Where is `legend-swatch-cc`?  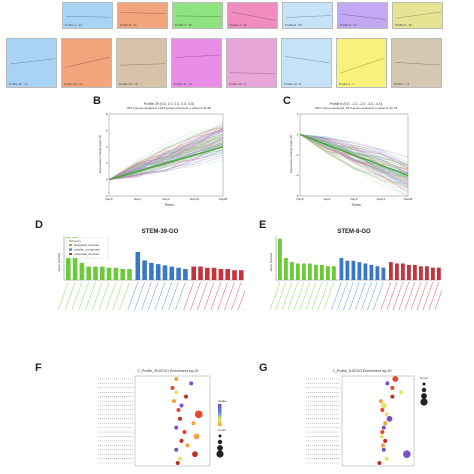
legend-swatch-cc is located at coordinates (70, 249).